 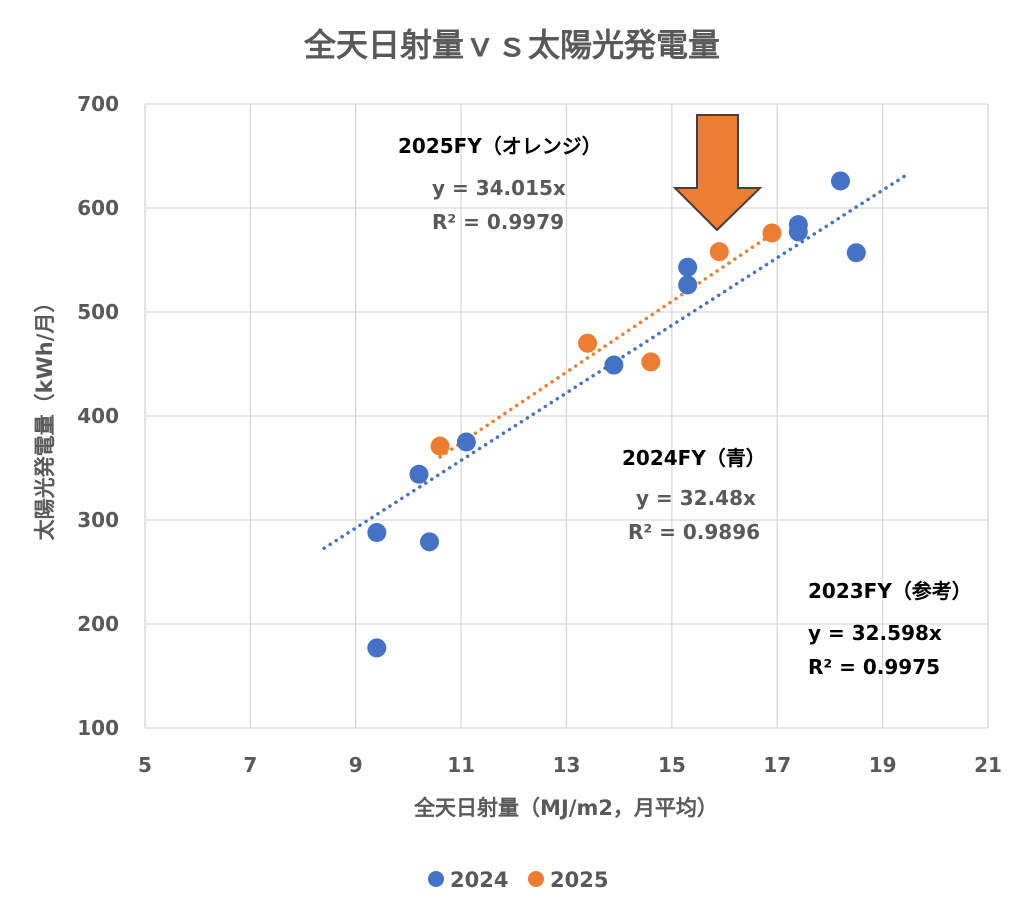 What do you see at coordinates (461, 765) in the screenshot?
I see `x-tick-label: 11` at bounding box center [461, 765].